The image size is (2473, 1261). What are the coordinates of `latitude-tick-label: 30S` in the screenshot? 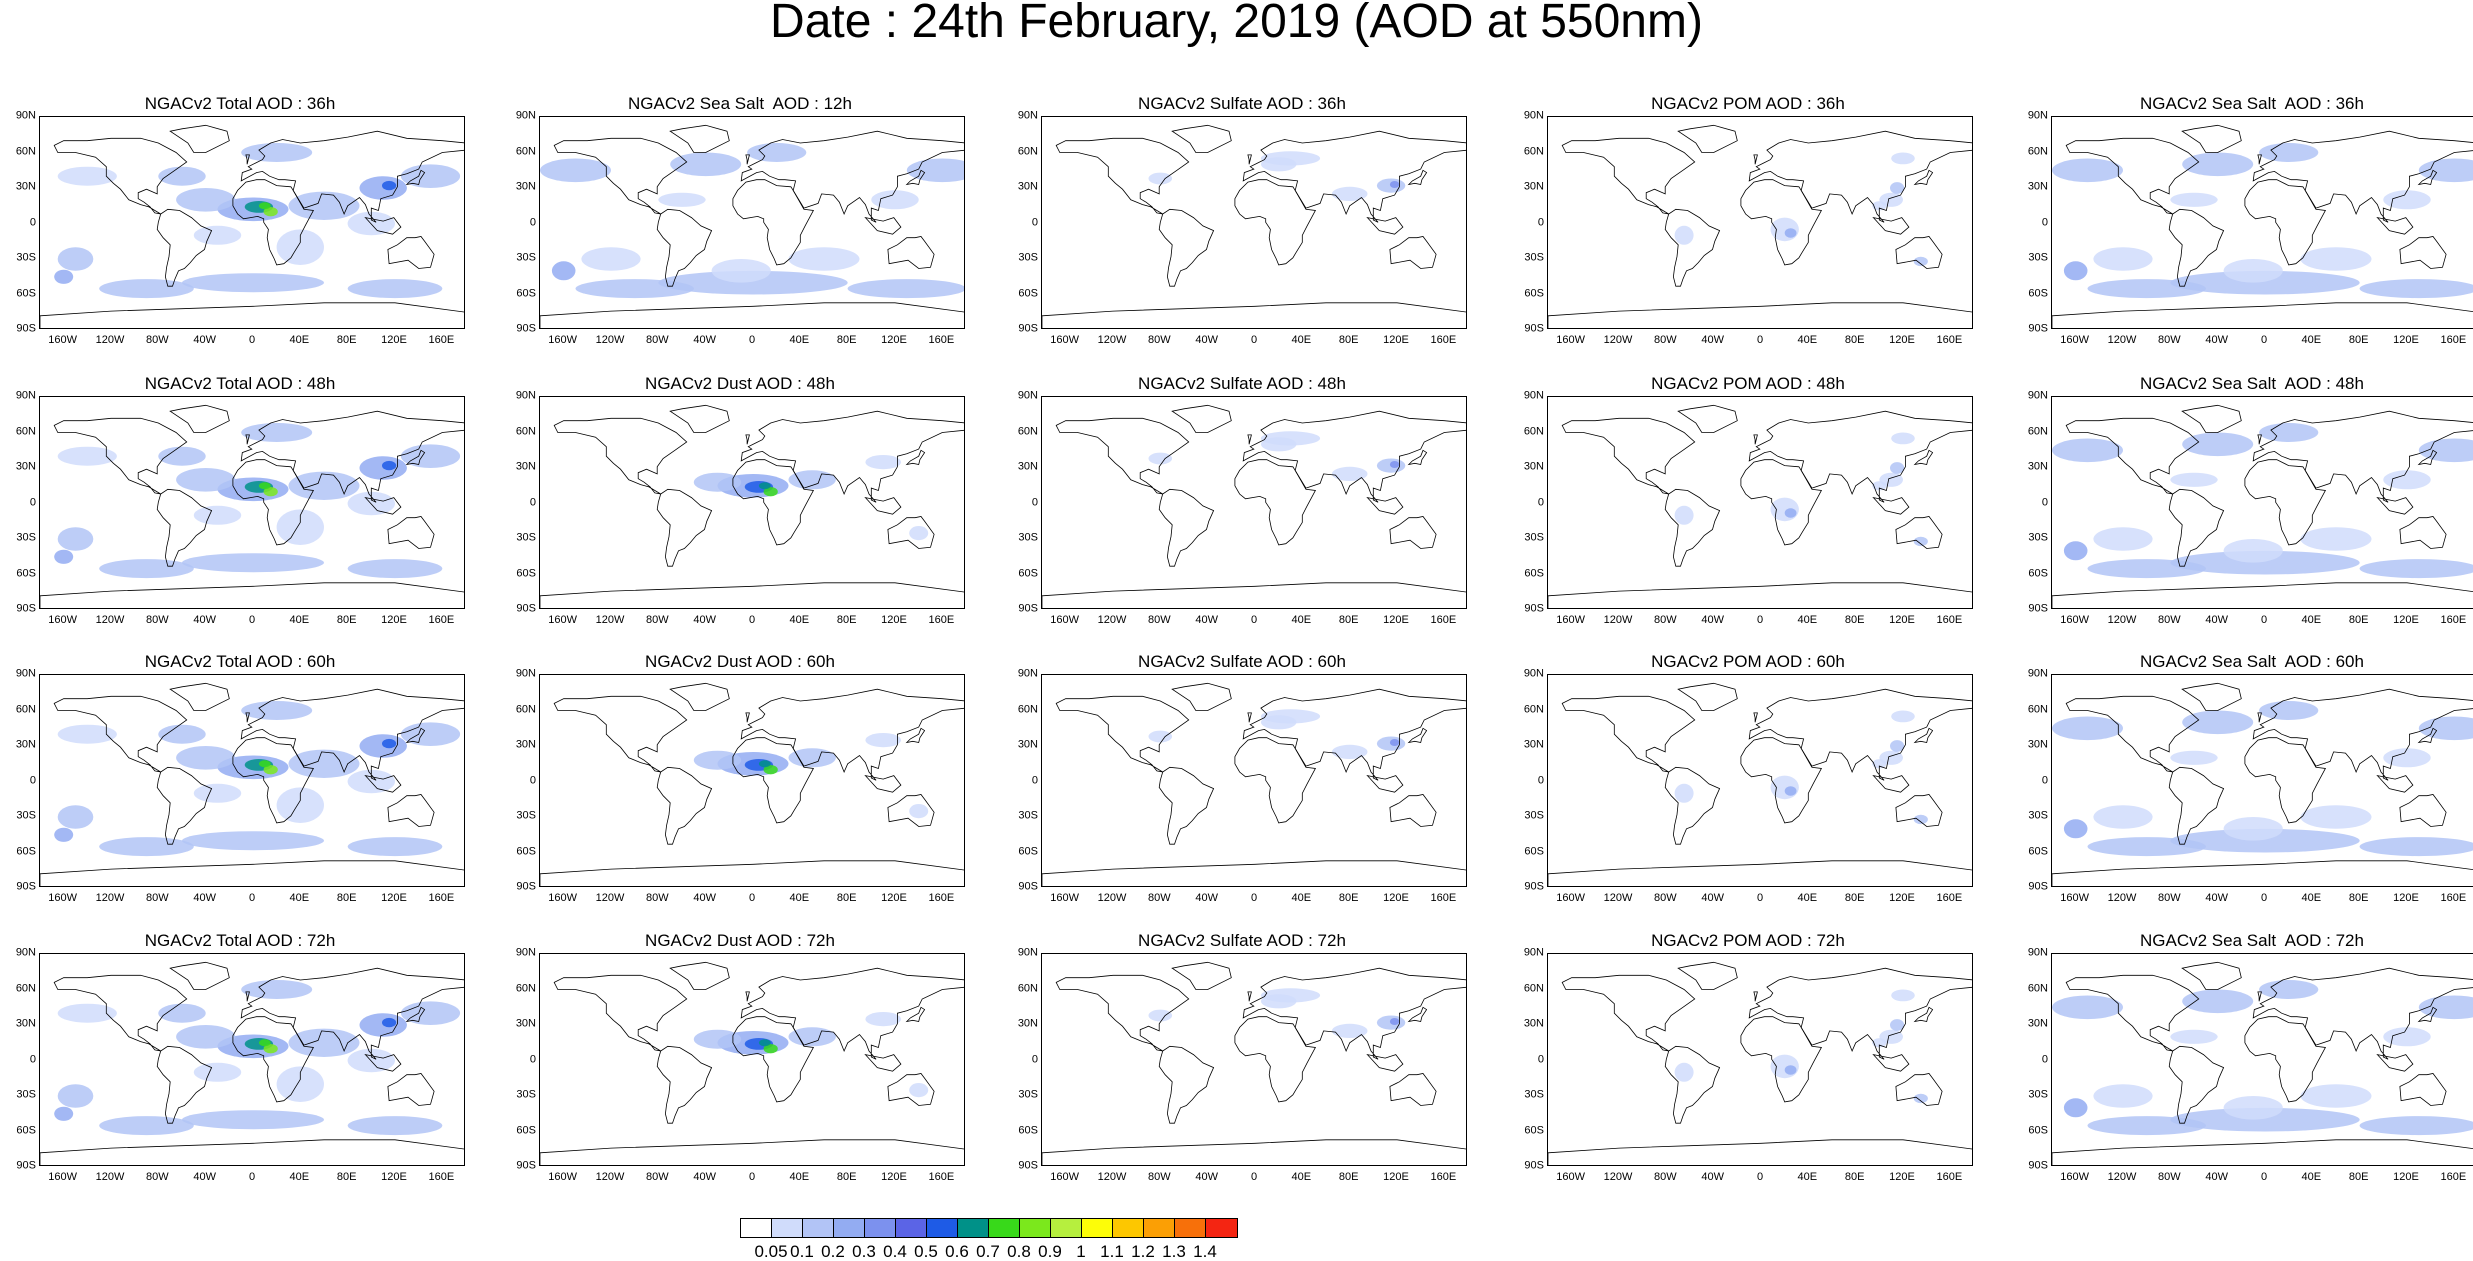 It's located at (2038, 537).